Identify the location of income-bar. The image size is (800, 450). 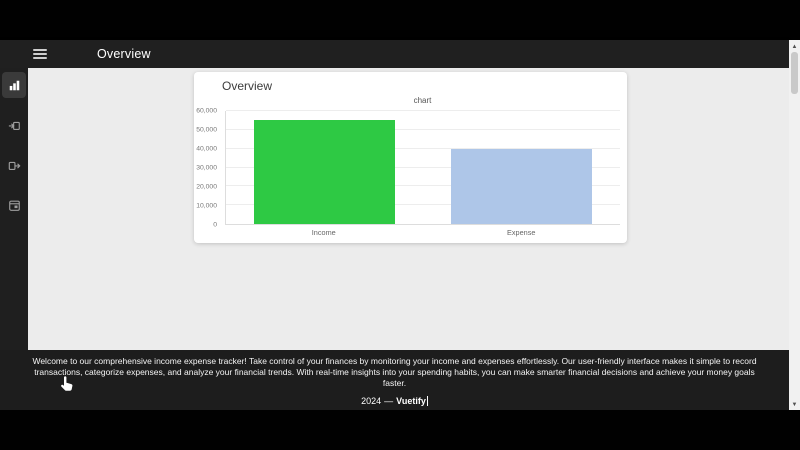
(324, 172).